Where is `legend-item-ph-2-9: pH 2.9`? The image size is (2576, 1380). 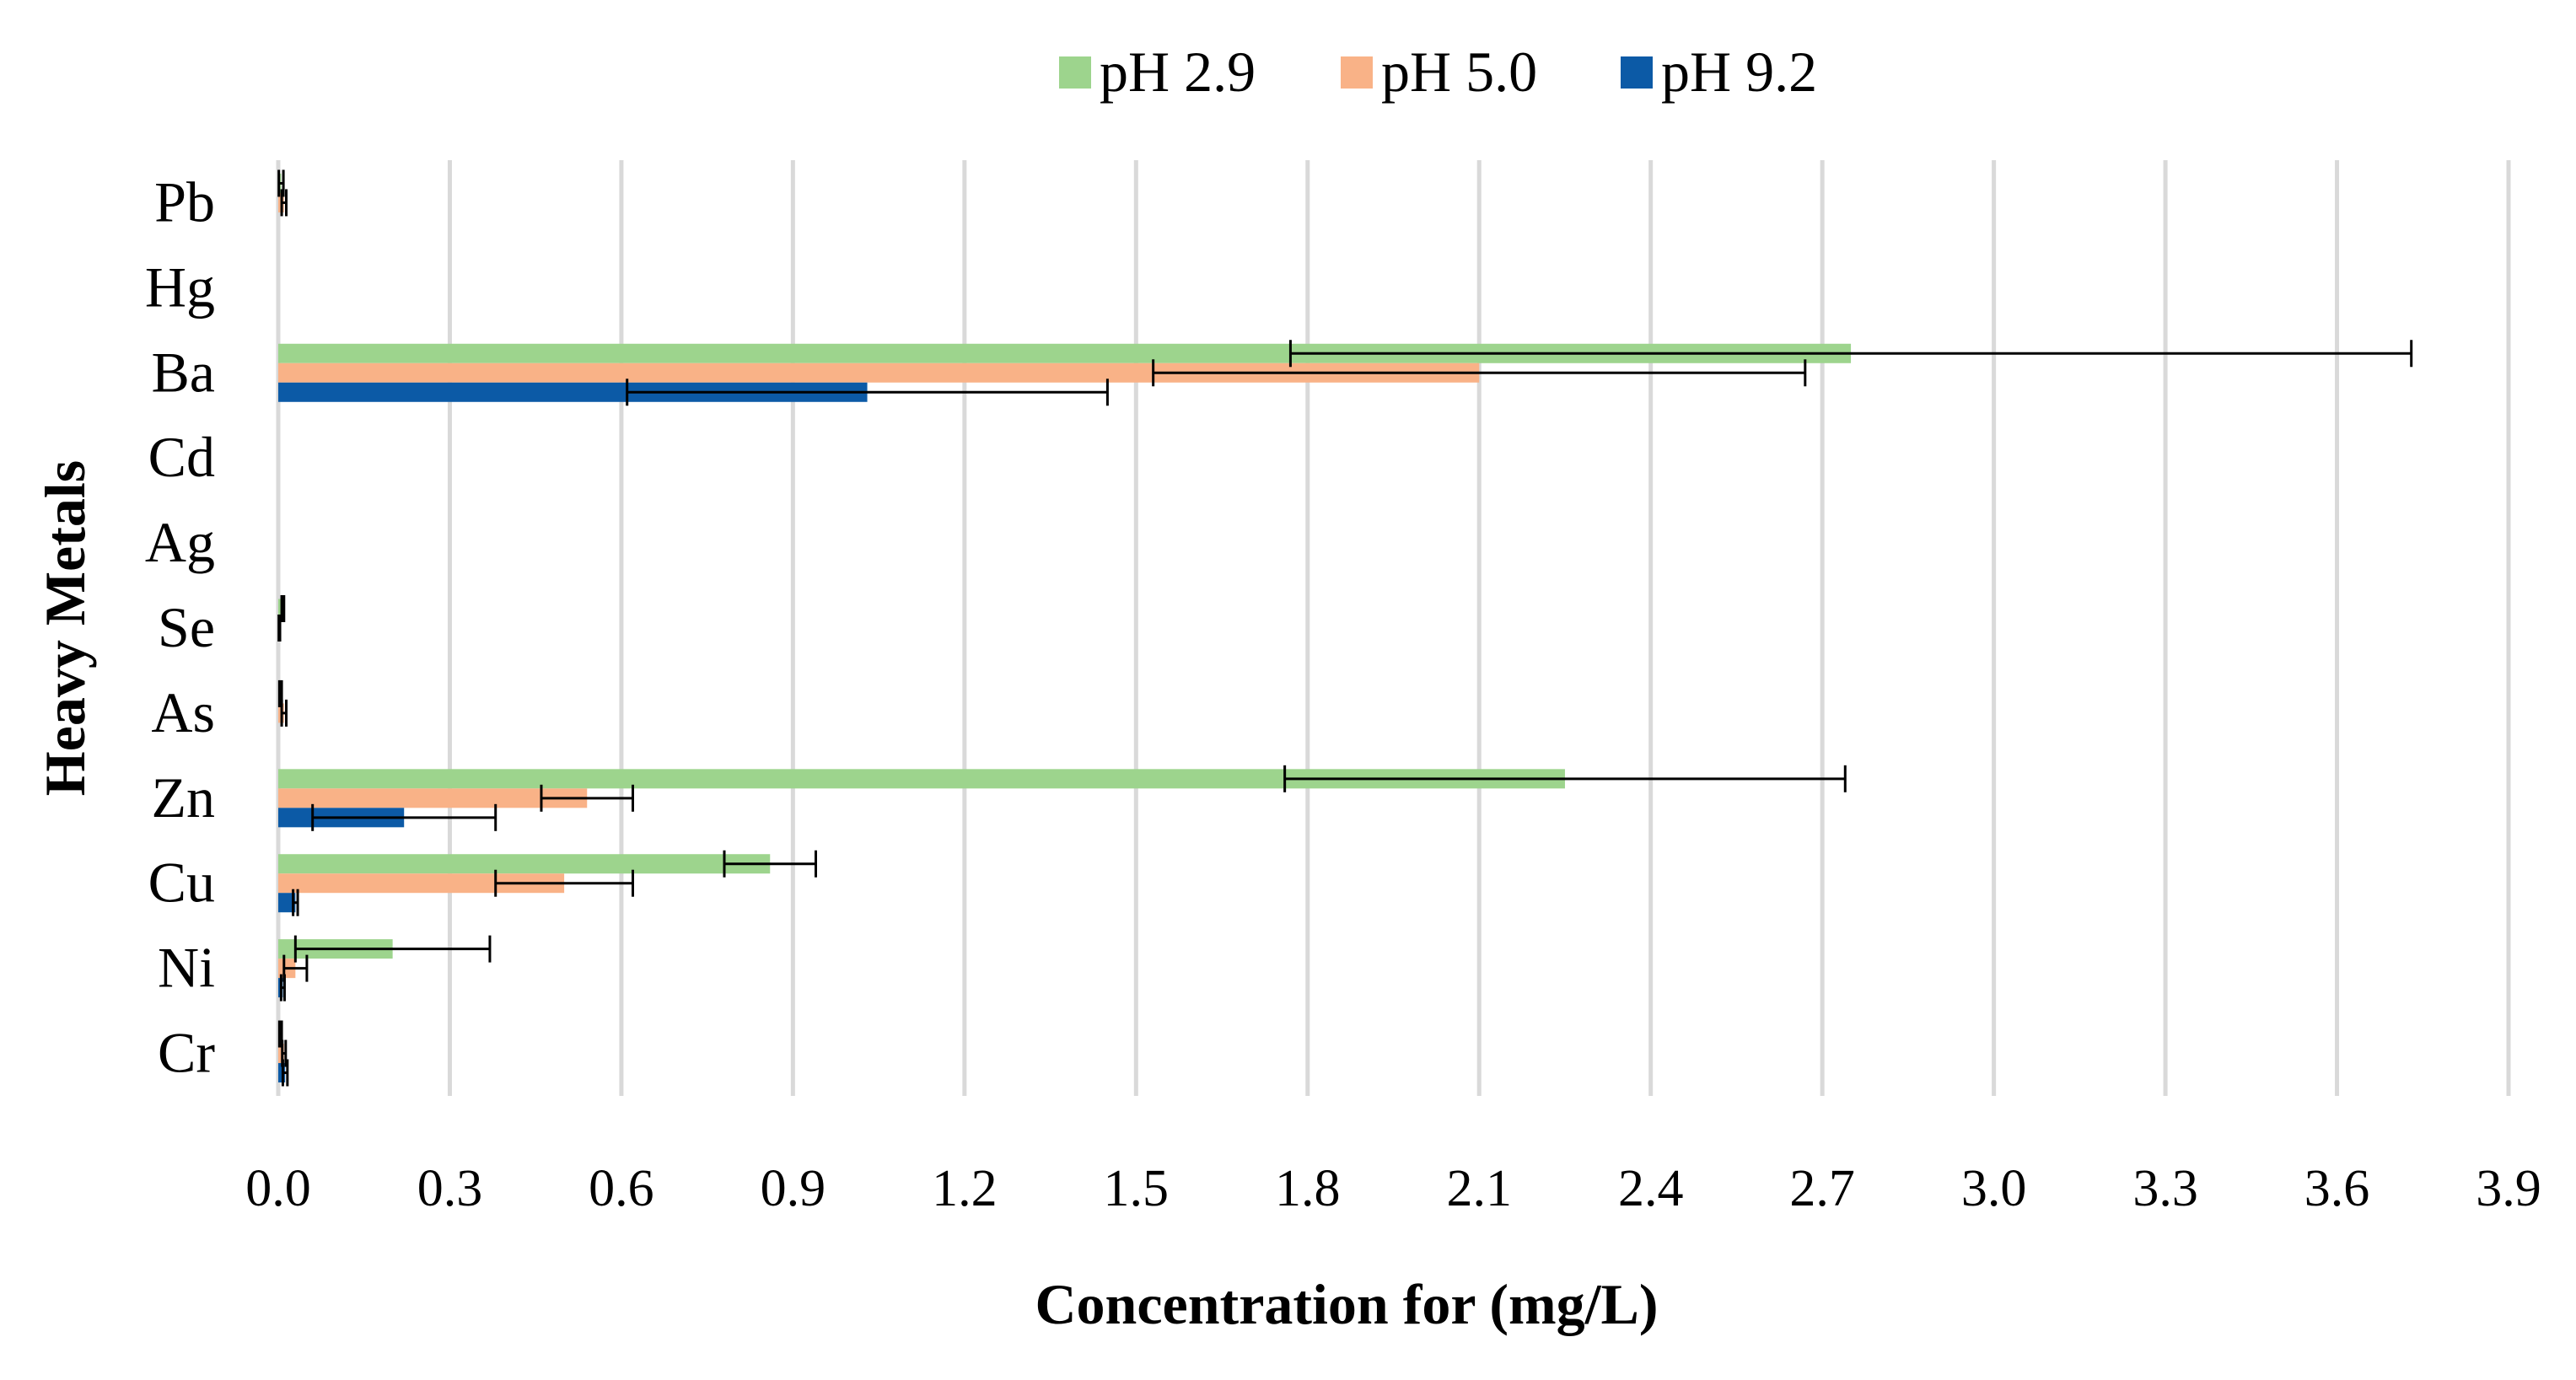
legend-item-ph-2-9: pH 2.9 is located at coordinates (1157, 72).